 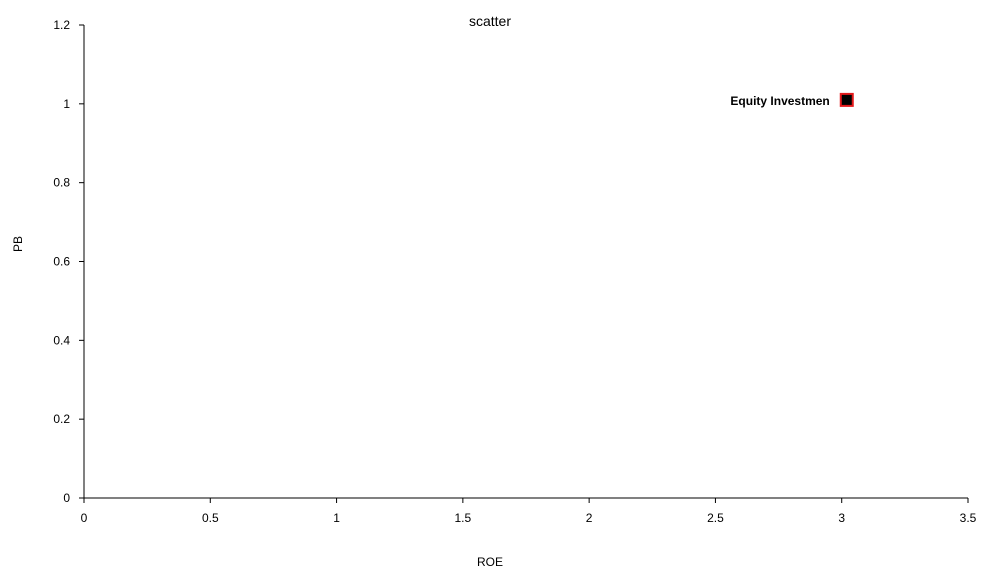 What do you see at coordinates (61, 340) in the screenshot?
I see `y-tick-label: 0.4` at bounding box center [61, 340].